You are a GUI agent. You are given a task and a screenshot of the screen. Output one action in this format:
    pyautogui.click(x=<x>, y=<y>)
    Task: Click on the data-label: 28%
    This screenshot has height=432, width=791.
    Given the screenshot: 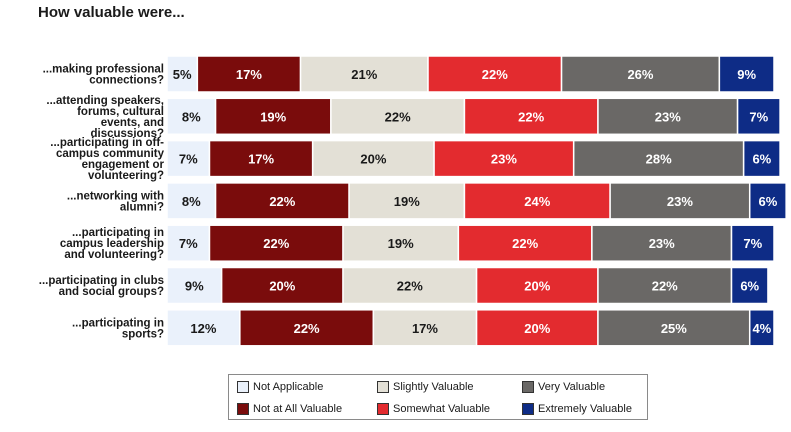 What is the action you would take?
    pyautogui.click(x=659, y=159)
    